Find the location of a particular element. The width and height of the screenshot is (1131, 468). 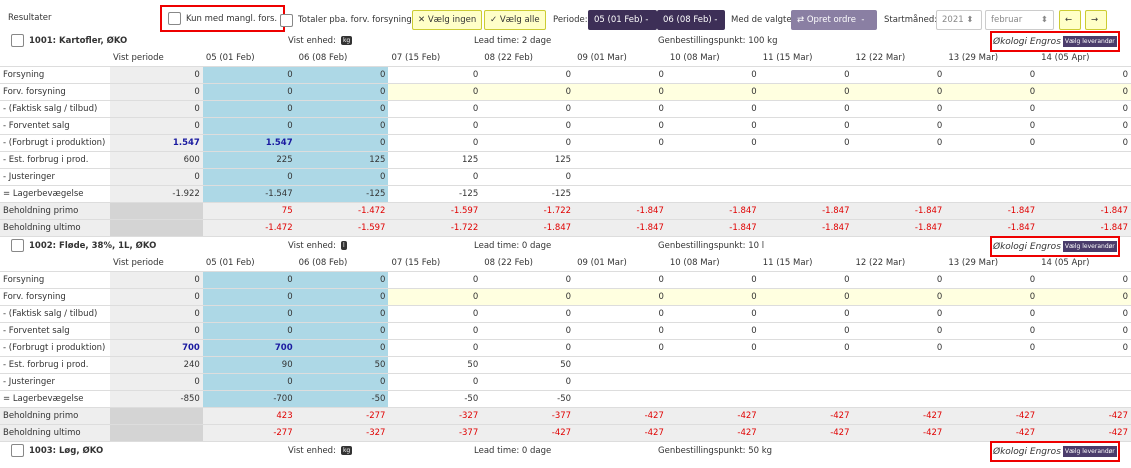

cell: 125 is located at coordinates (342, 160).